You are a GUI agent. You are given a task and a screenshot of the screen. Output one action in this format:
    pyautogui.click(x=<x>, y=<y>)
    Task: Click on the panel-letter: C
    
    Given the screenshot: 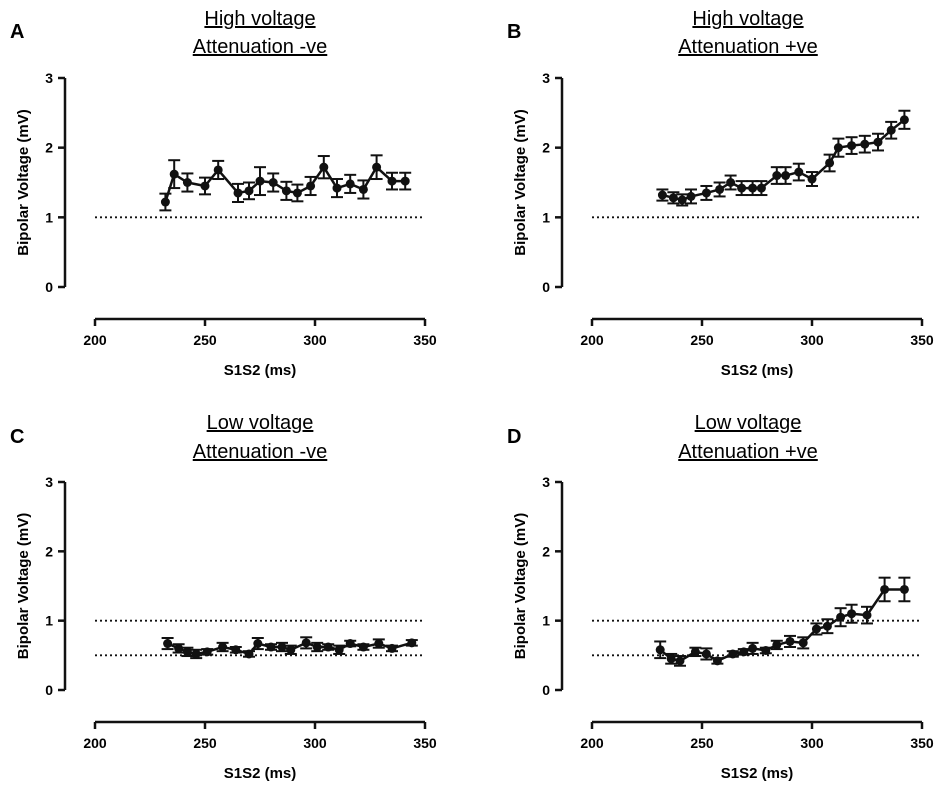 What is the action you would take?
    pyautogui.click(x=17, y=437)
    